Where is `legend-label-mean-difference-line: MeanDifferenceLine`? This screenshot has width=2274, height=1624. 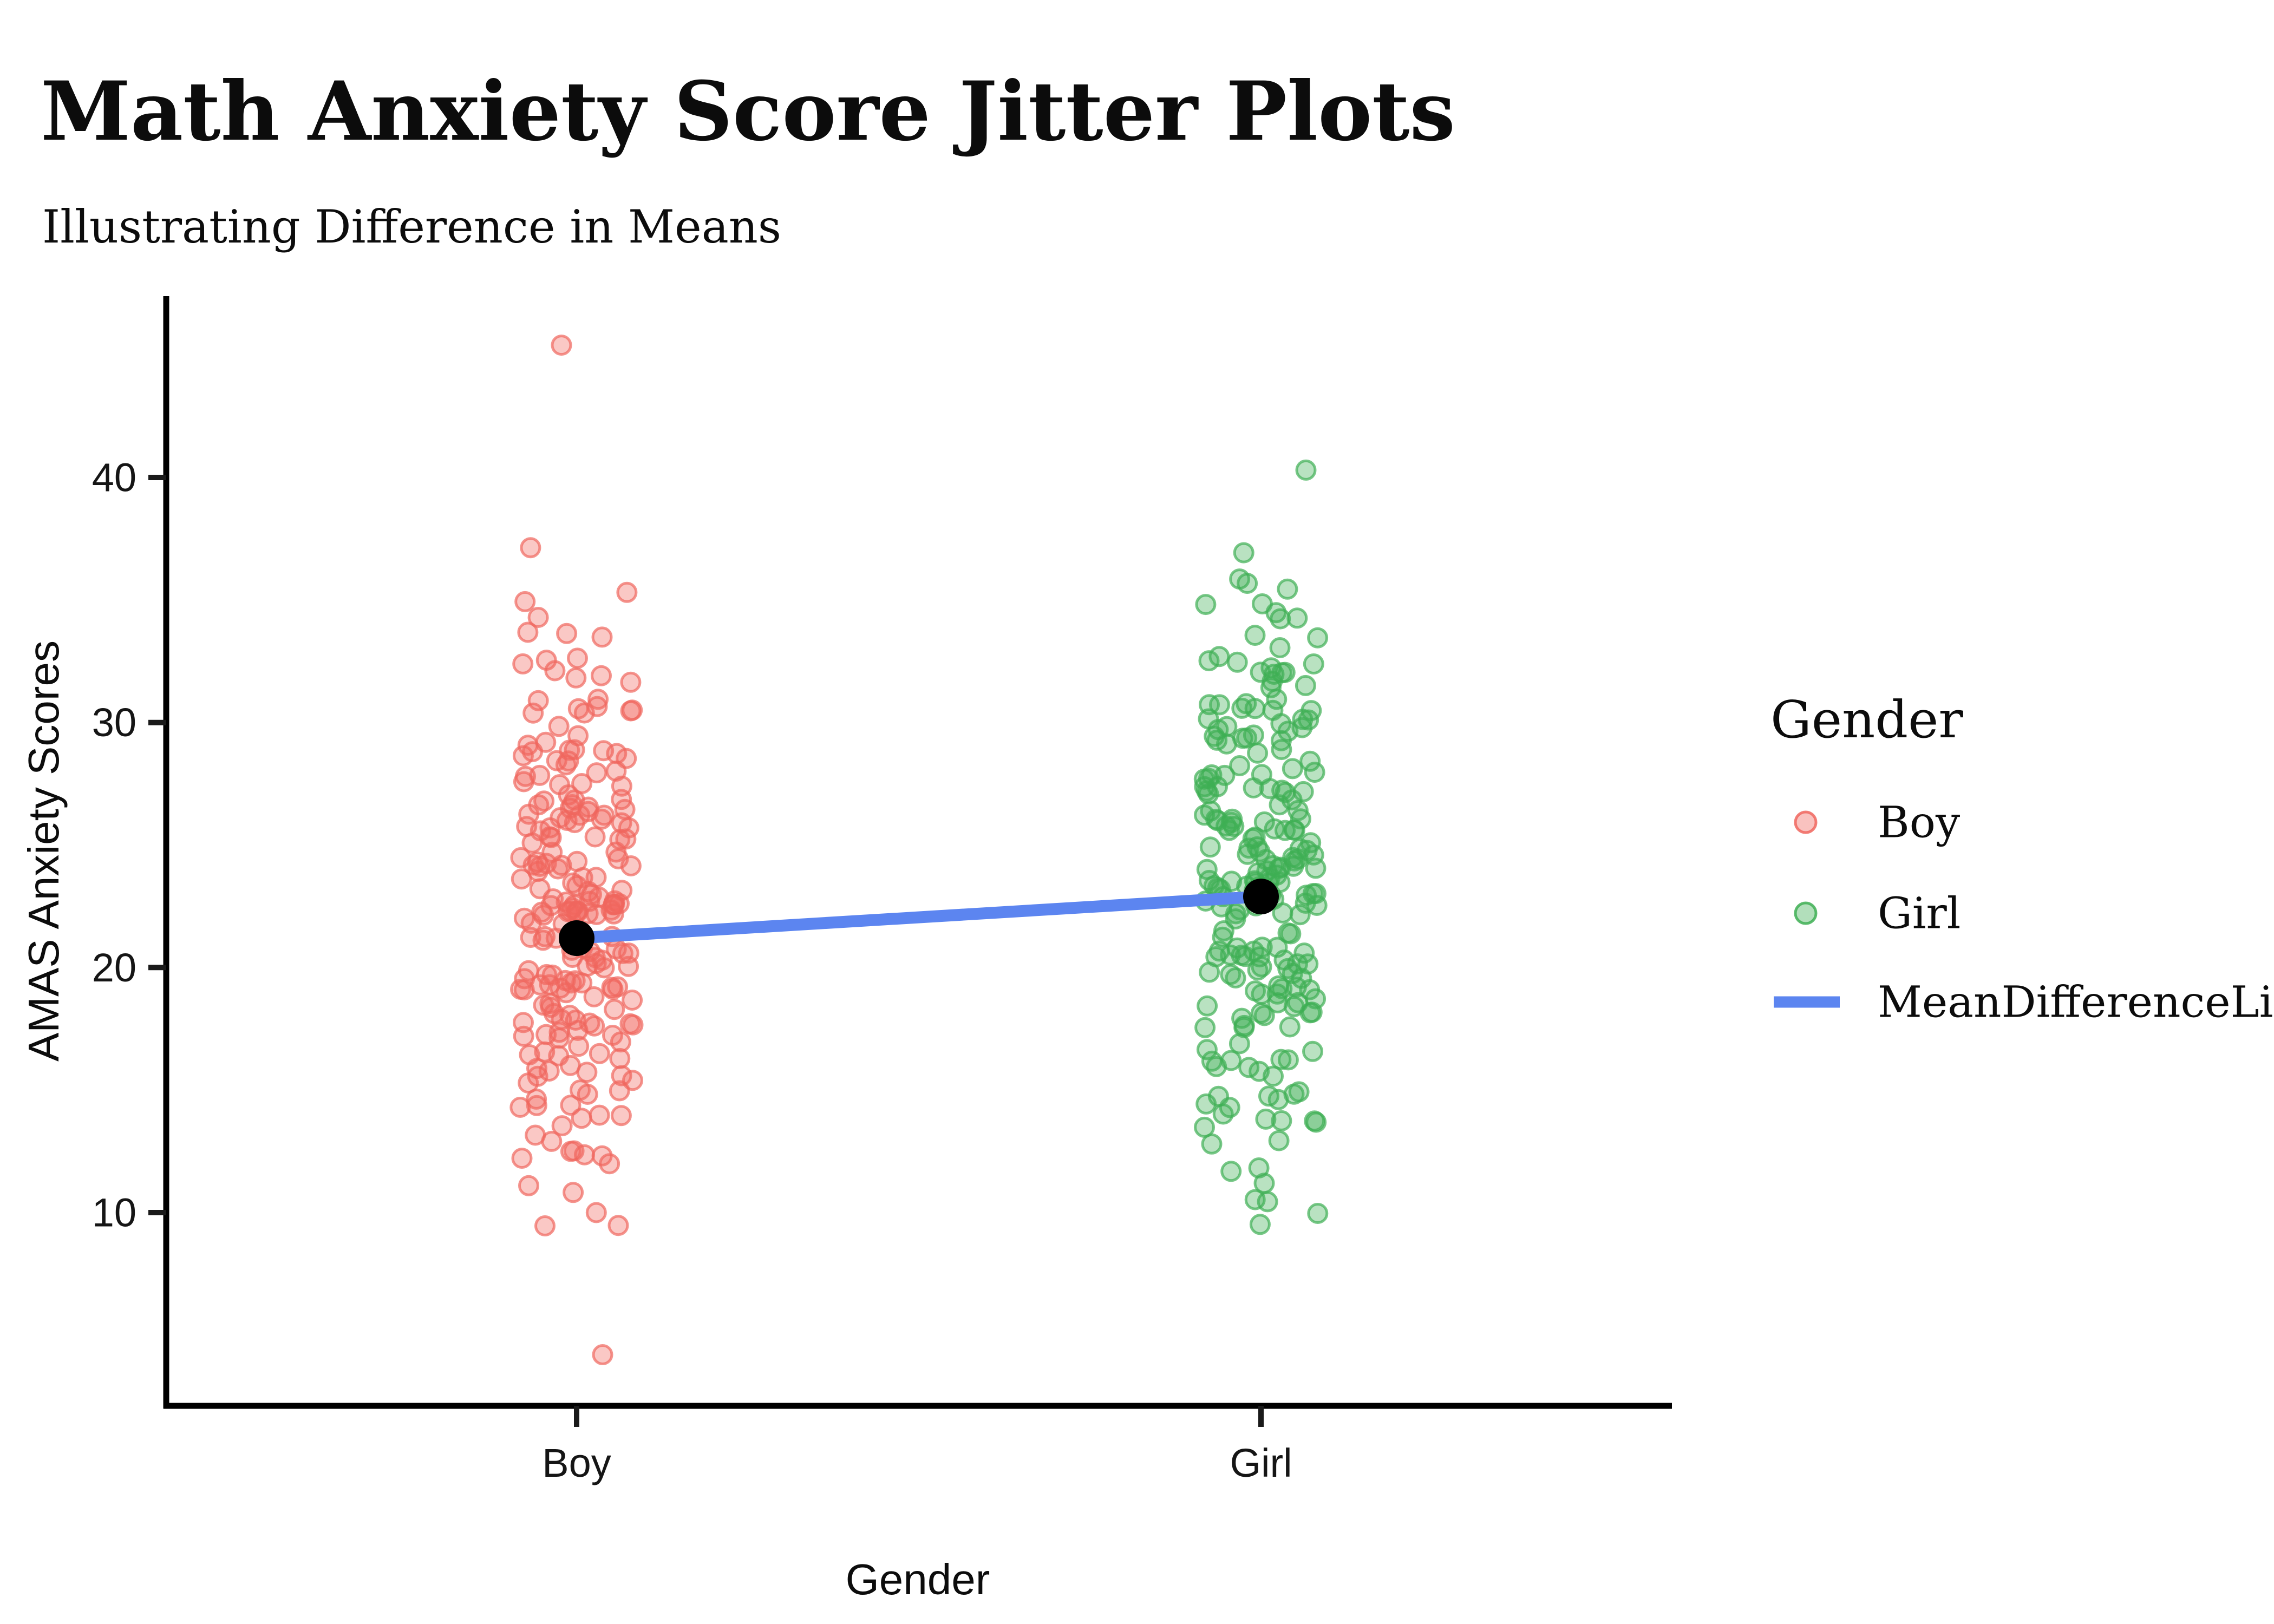 legend-label-mean-difference-line: MeanDifferenceLine is located at coordinates (2076, 1002).